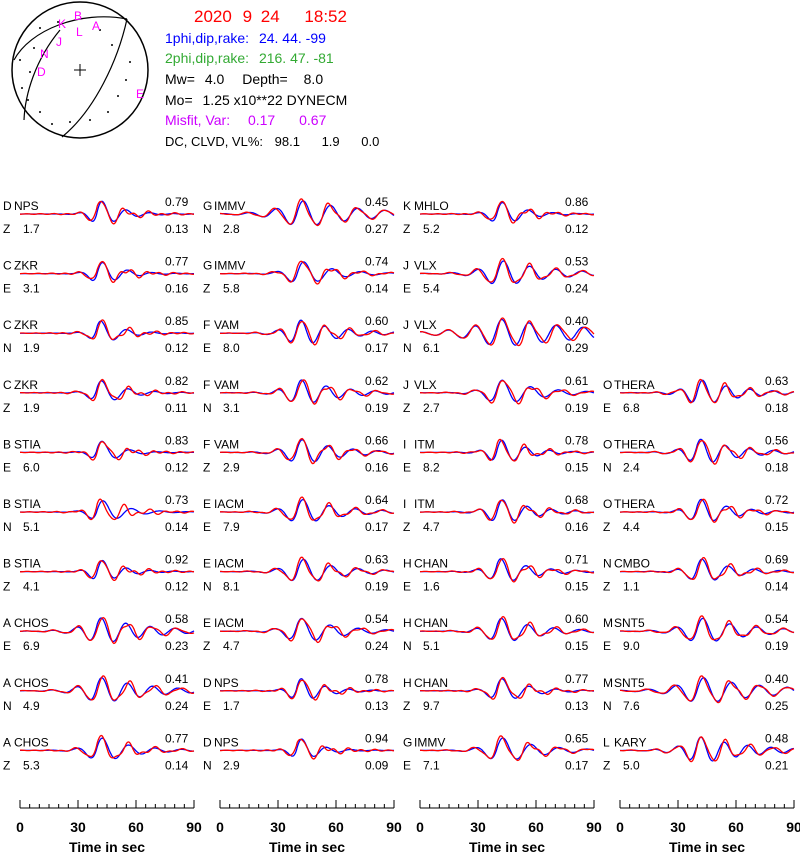  Describe the element at coordinates (407, 206) in the screenshot. I see `station-letter: K` at that location.